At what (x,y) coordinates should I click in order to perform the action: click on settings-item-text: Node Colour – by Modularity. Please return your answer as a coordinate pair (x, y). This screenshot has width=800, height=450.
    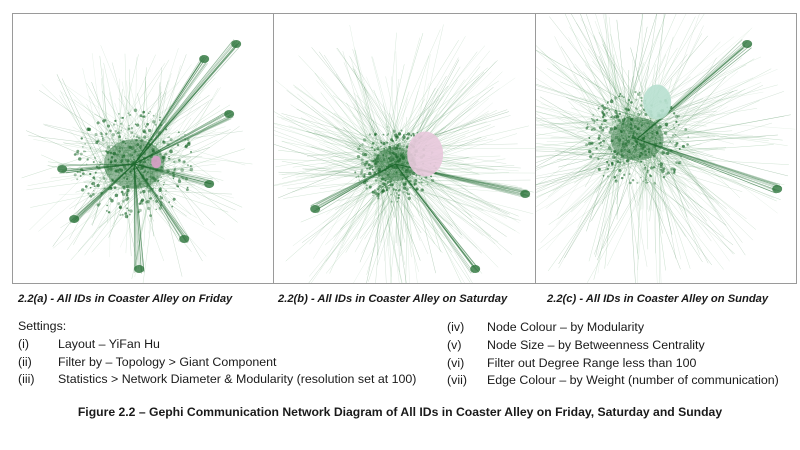
    Looking at the image, I should click on (566, 327).